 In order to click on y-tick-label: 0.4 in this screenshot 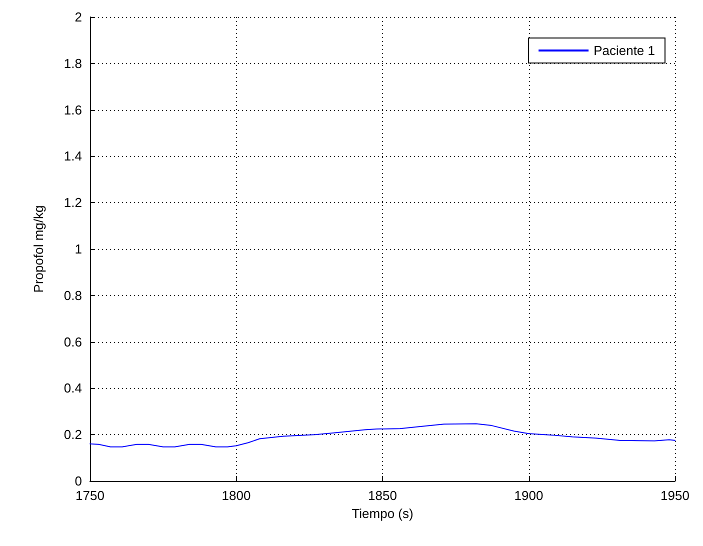, I will do `click(73, 388)`.